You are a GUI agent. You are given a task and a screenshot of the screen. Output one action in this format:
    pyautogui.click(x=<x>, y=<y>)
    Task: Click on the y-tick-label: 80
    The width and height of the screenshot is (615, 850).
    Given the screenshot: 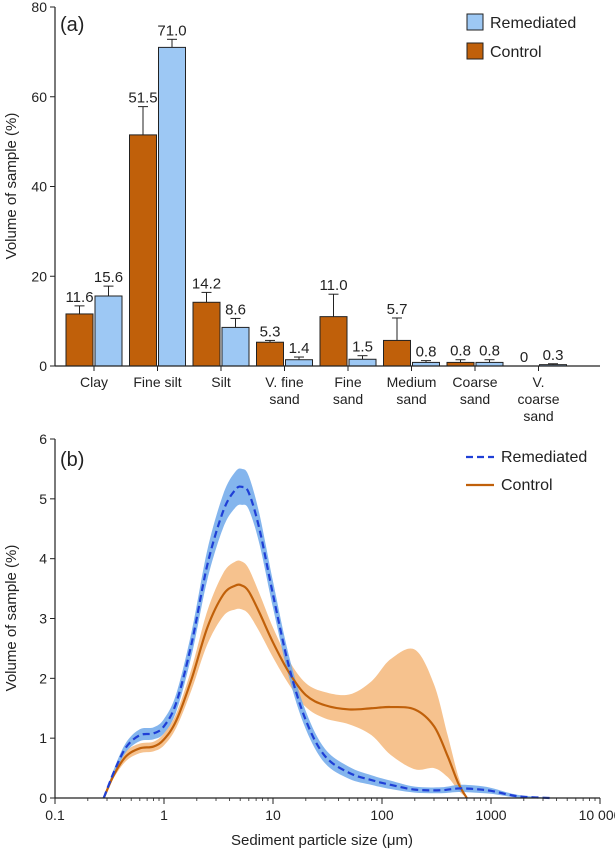 What is the action you would take?
    pyautogui.click(x=39, y=7)
    